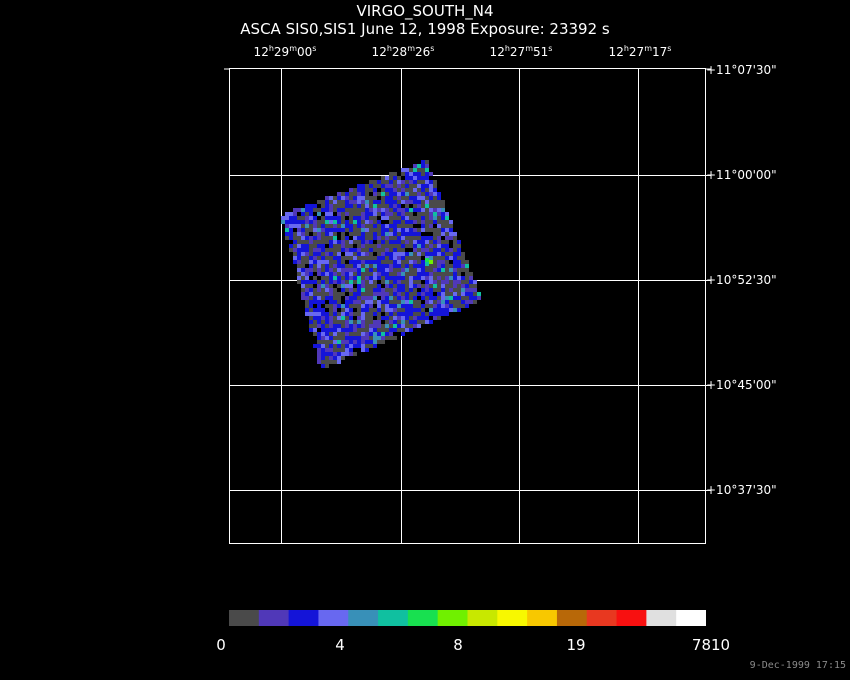 Image resolution: width=850 pixels, height=680 pixels. Describe the element at coordinates (285, 51) in the screenshot. I see `ra-label-1: 12h29m00s` at that location.